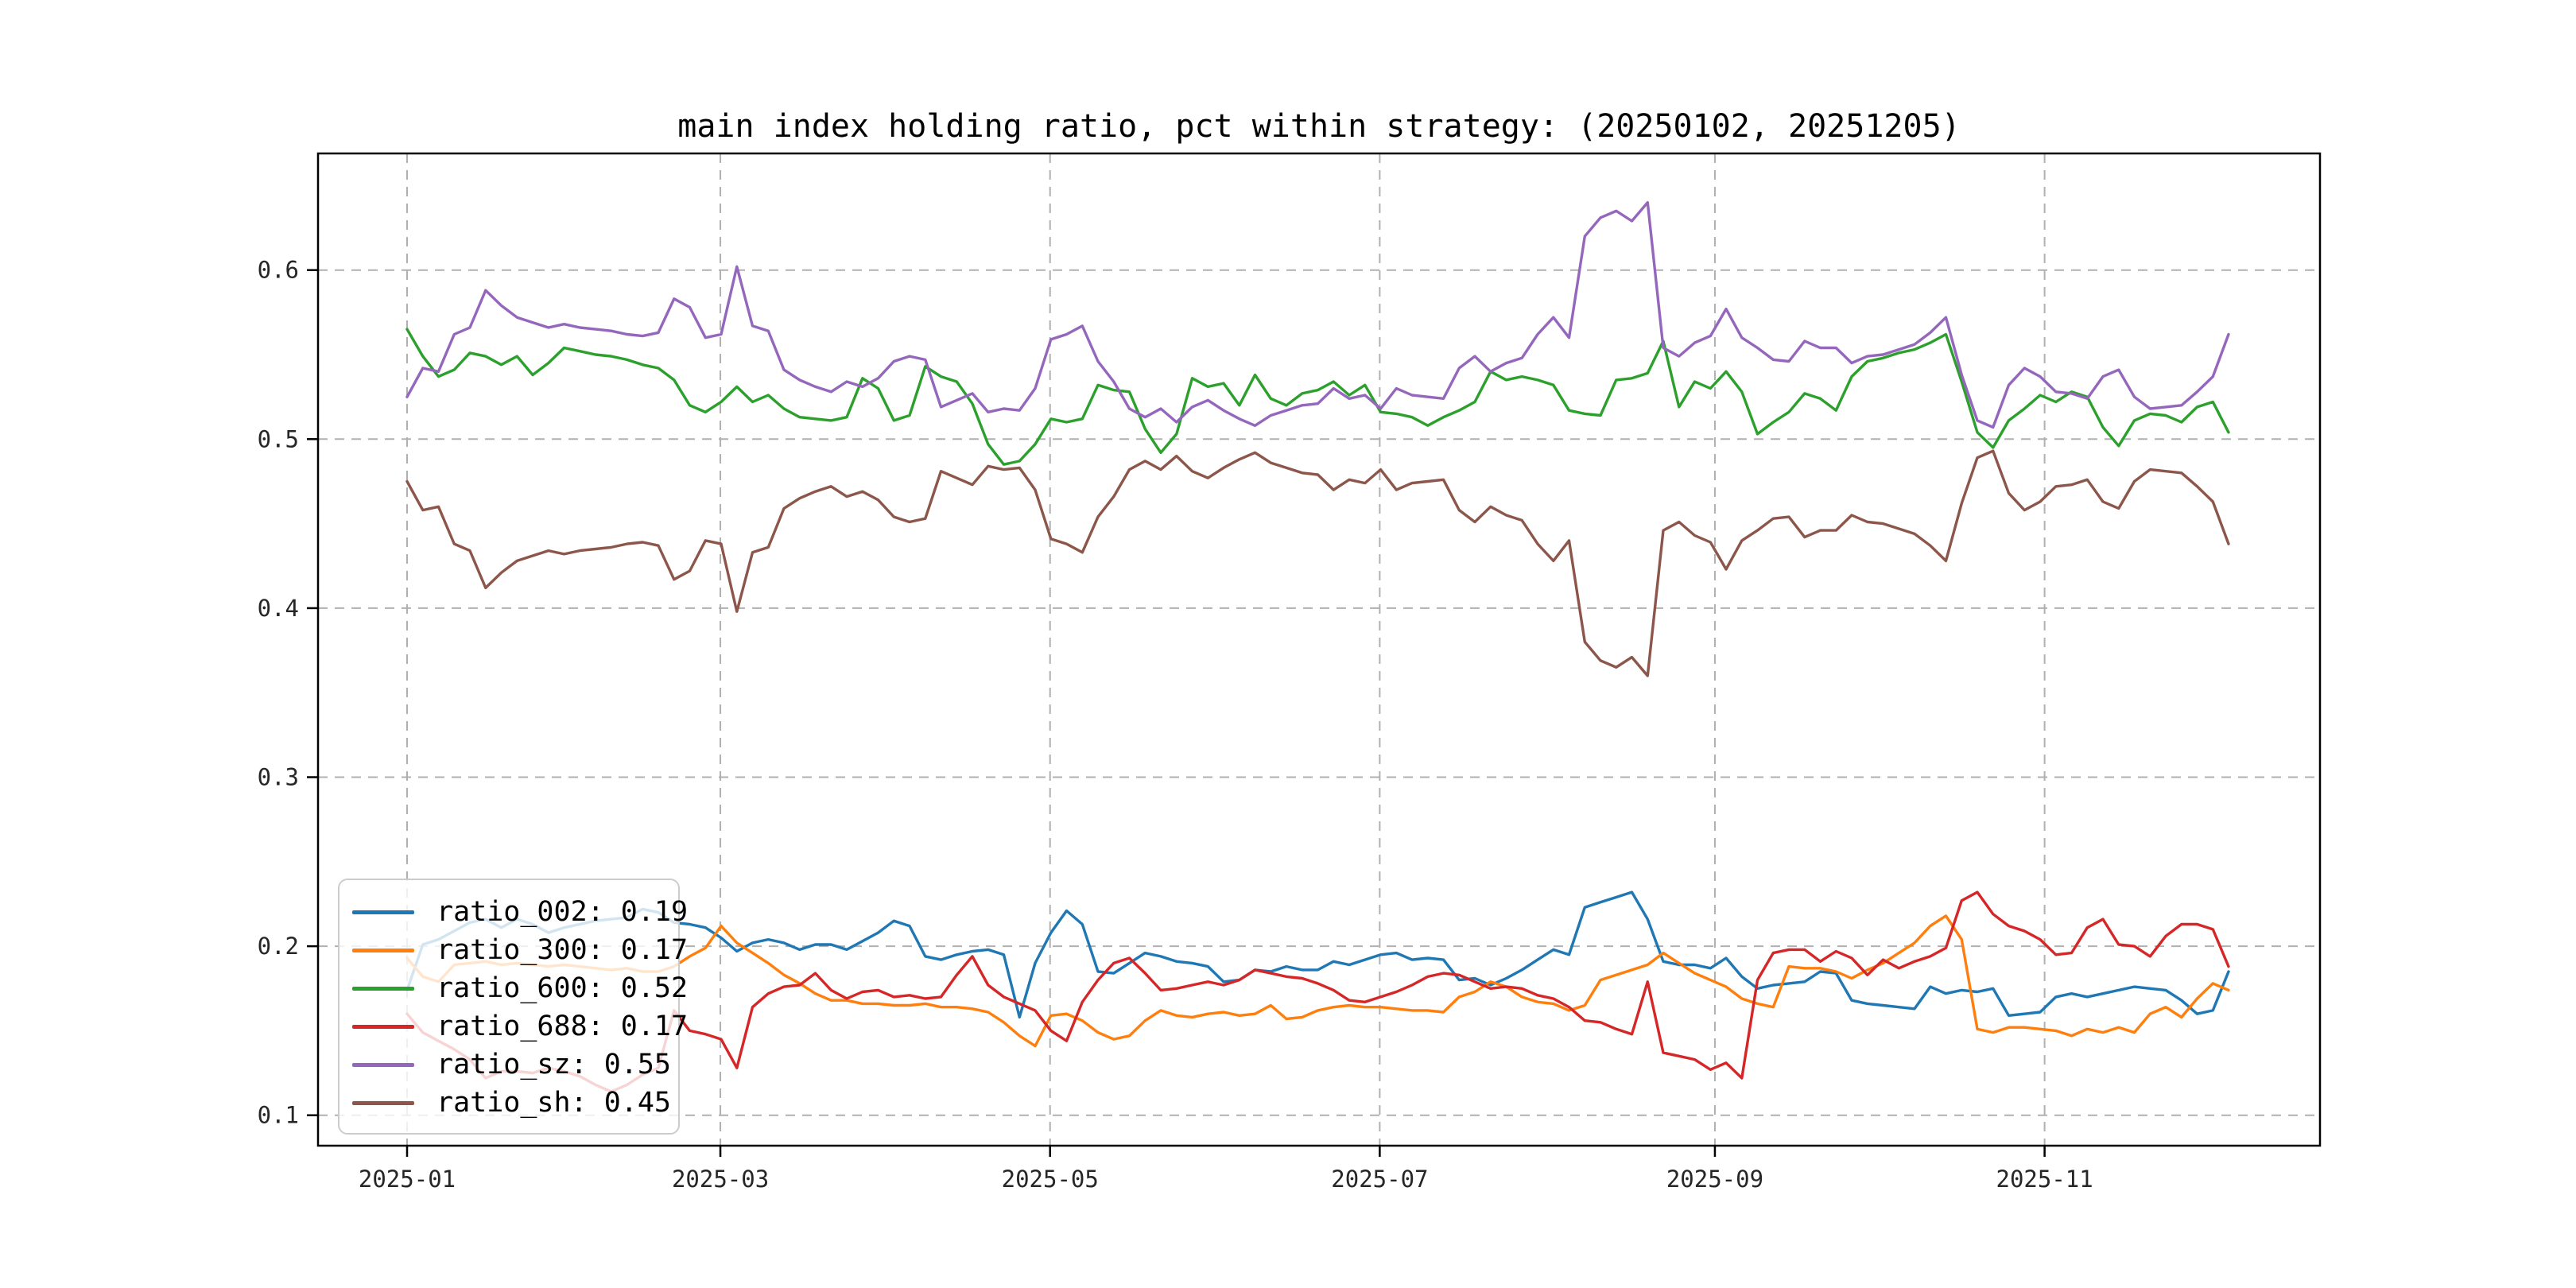 This screenshot has width=2576, height=1288. What do you see at coordinates (407, 1179) in the screenshot?
I see `x-tick-label: 2025-01` at bounding box center [407, 1179].